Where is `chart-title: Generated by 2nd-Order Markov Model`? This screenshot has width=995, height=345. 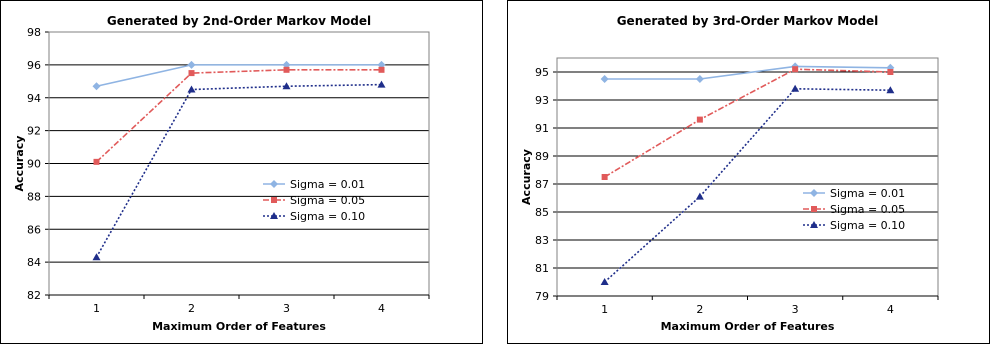
chart-title: Generated by 2nd-Order Markov Model is located at coordinates (239, 21).